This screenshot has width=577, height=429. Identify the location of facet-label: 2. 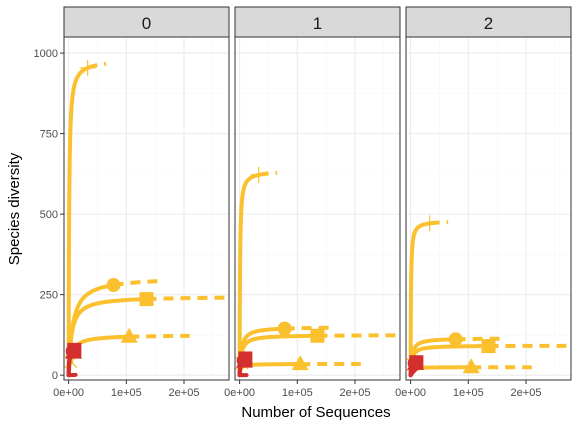
(488, 23).